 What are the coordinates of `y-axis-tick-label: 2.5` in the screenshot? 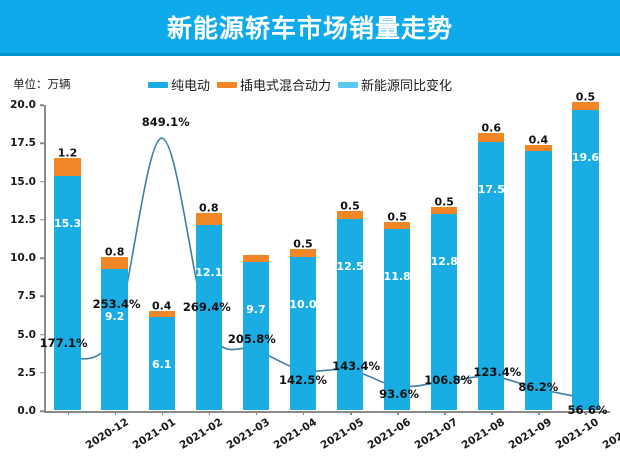 It's located at (26, 372).